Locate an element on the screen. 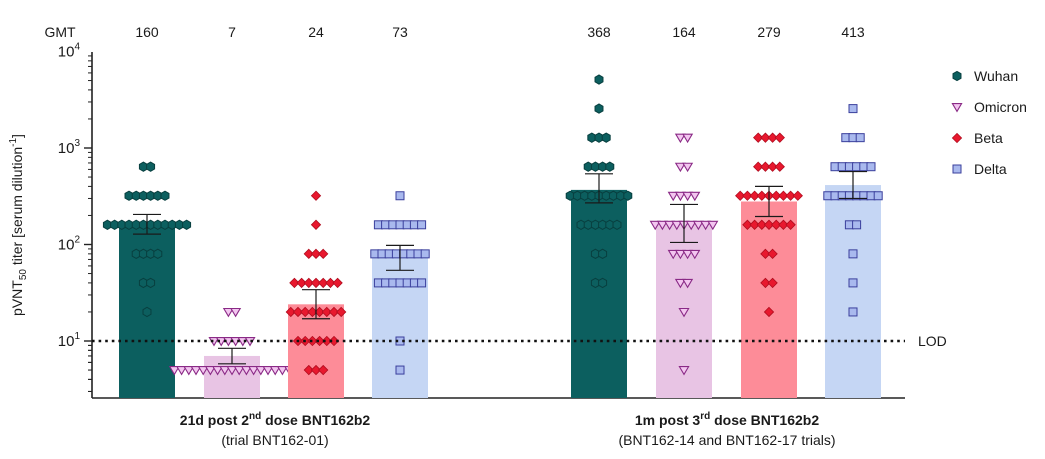 The image size is (1045, 459). y-axis-label: pVNT50 titer [serum dilution-1] is located at coordinates (18, 225).